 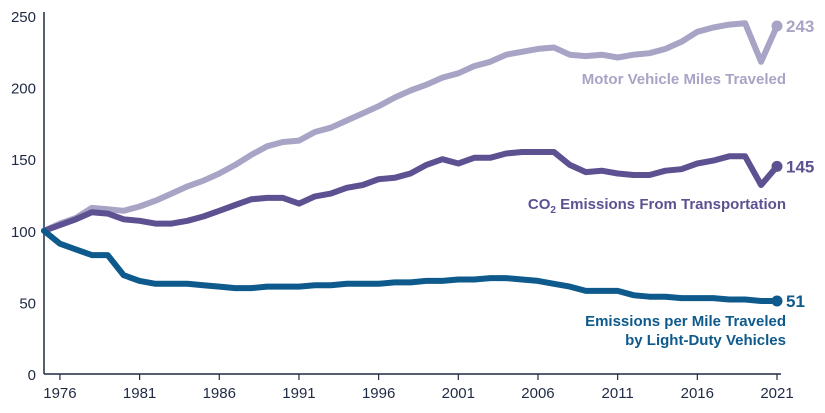 What do you see at coordinates (418, 387) in the screenshot?
I see `x-axis: 1976 1981 1986 1991 1996 2001 2006 2011 2016 2021` at bounding box center [418, 387].